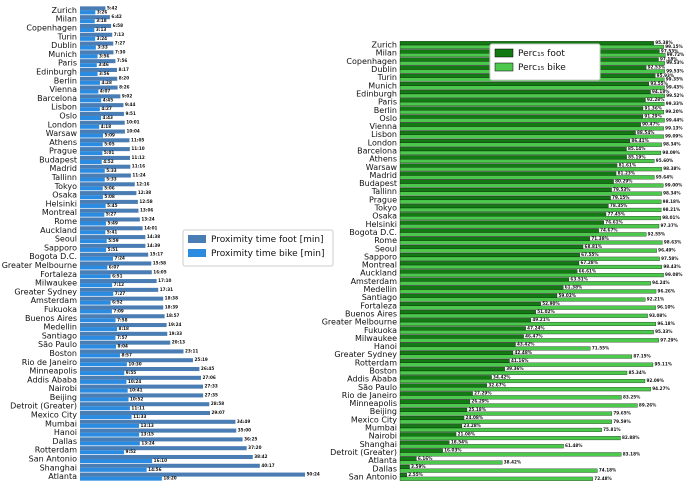 The height and width of the screenshot is (485, 700). Describe the element at coordinates (371, 61) in the screenshot. I see `y-tick-label: Copenhagen` at that location.